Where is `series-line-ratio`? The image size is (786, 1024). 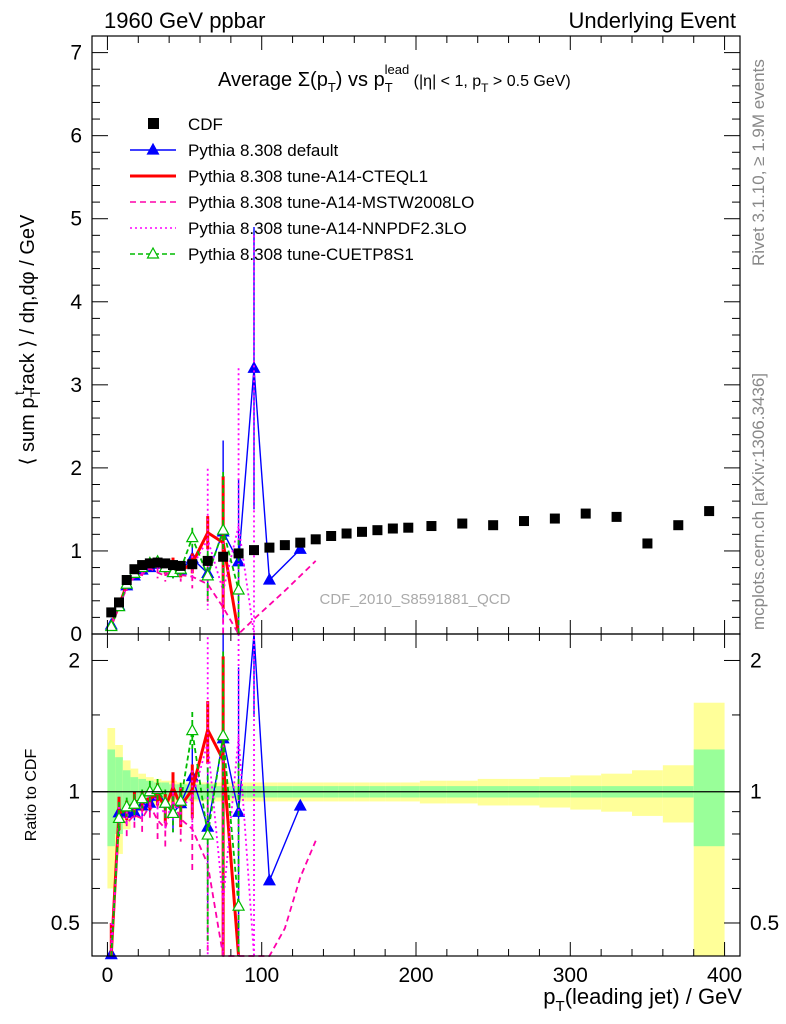
series-line-ratio is located at coordinates (213, 877).